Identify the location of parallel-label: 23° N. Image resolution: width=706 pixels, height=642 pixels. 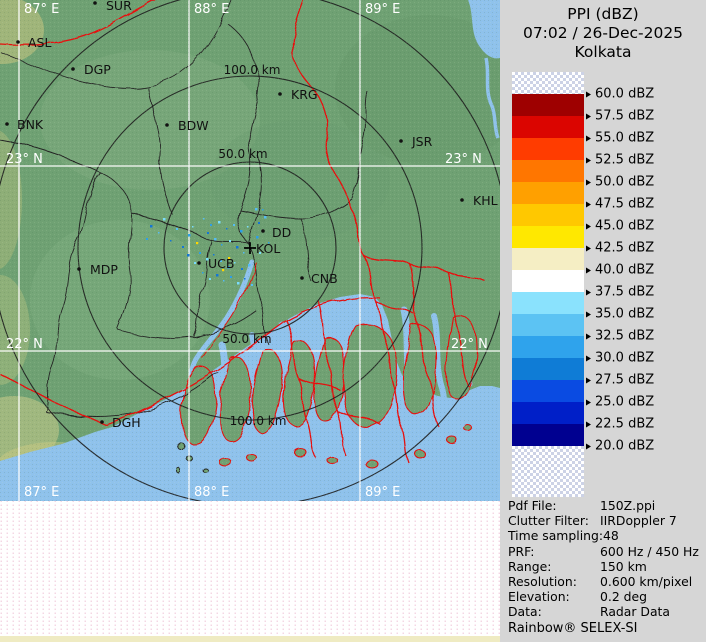
(24, 159).